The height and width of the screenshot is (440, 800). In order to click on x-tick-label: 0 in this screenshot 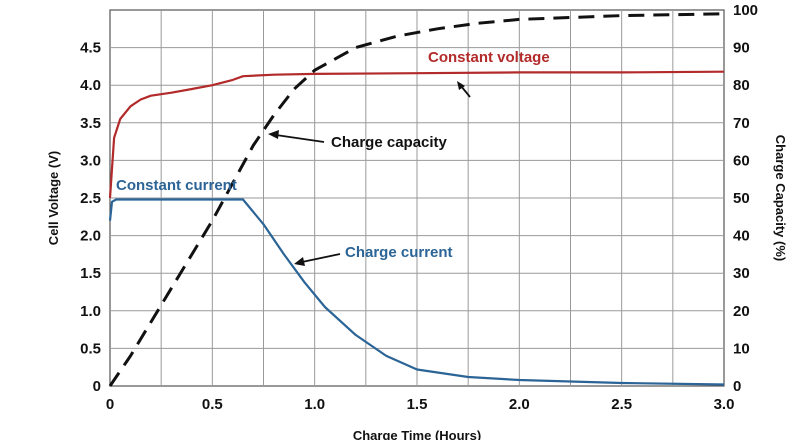, I will do `click(110, 404)`.